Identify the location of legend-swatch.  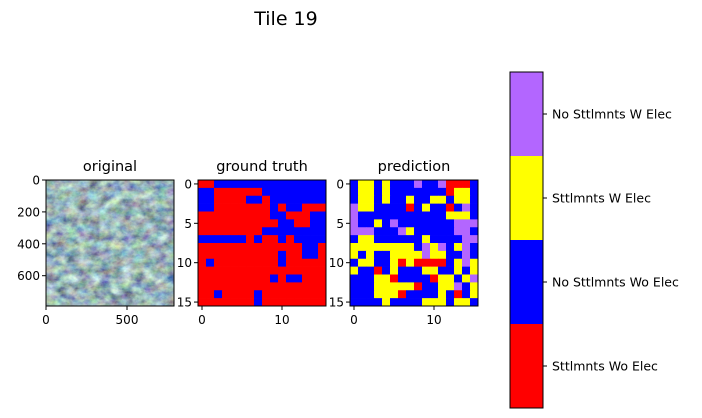
(526, 282).